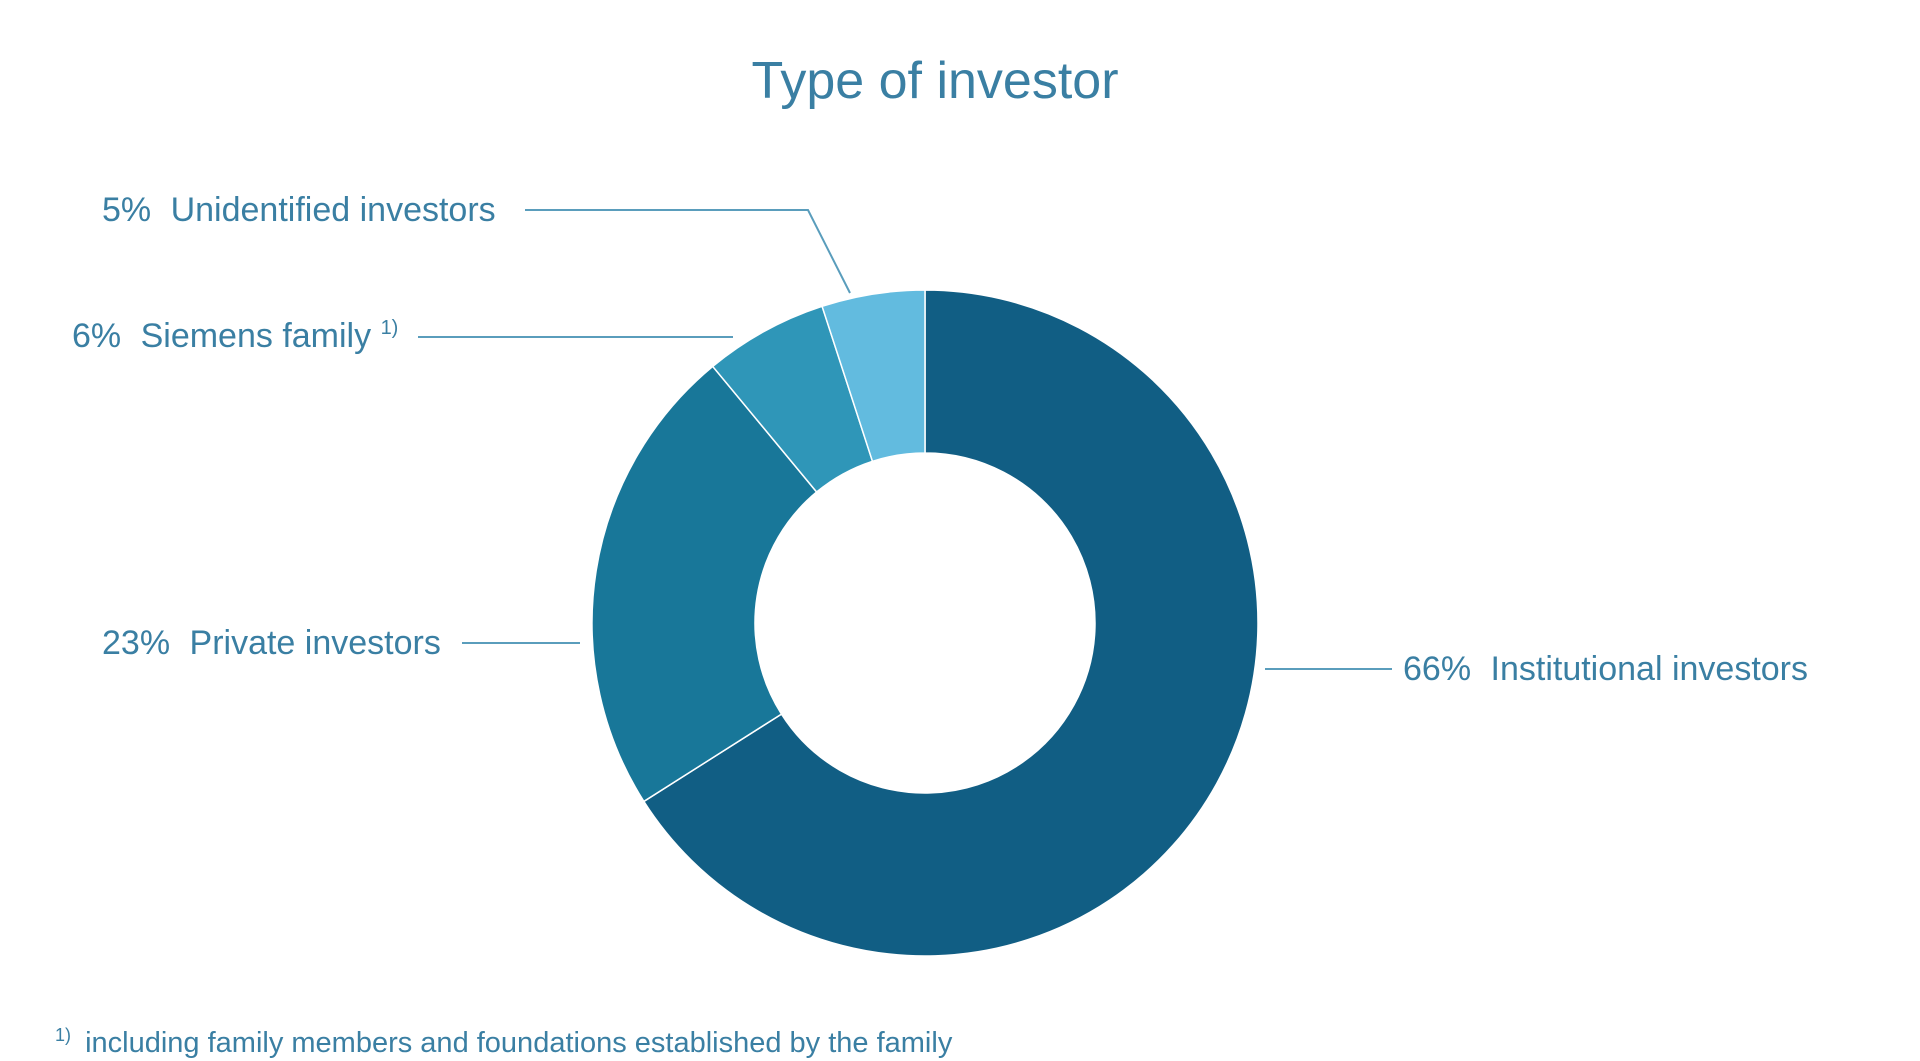 This screenshot has width=1920, height=1061. What do you see at coordinates (1650, 669) in the screenshot?
I see `slice-name-institutional: Institutional investors` at bounding box center [1650, 669].